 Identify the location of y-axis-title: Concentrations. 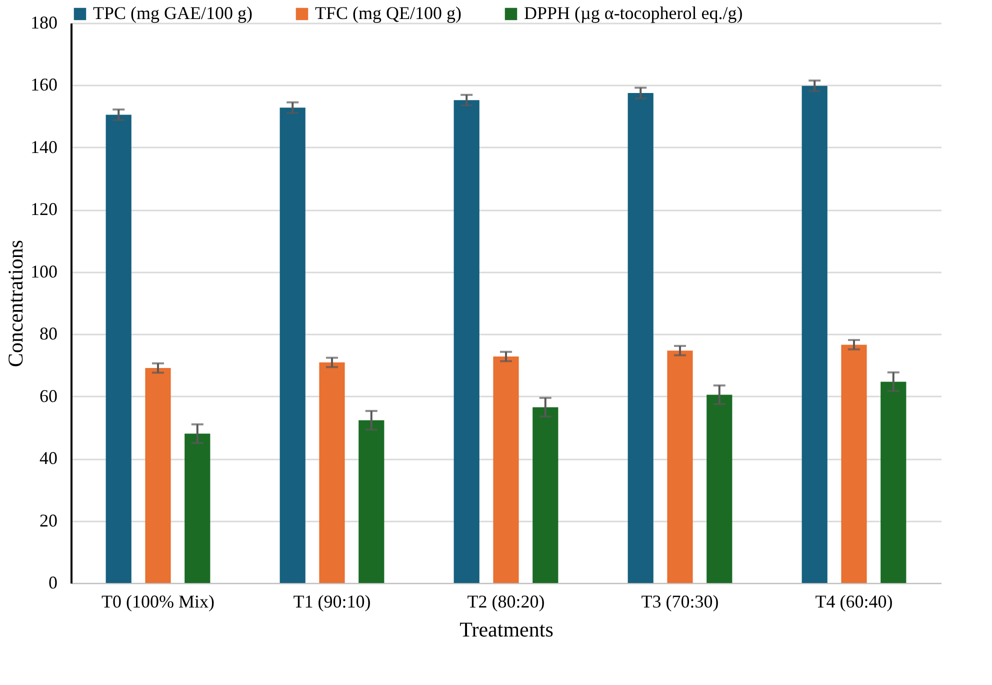
(16, 304).